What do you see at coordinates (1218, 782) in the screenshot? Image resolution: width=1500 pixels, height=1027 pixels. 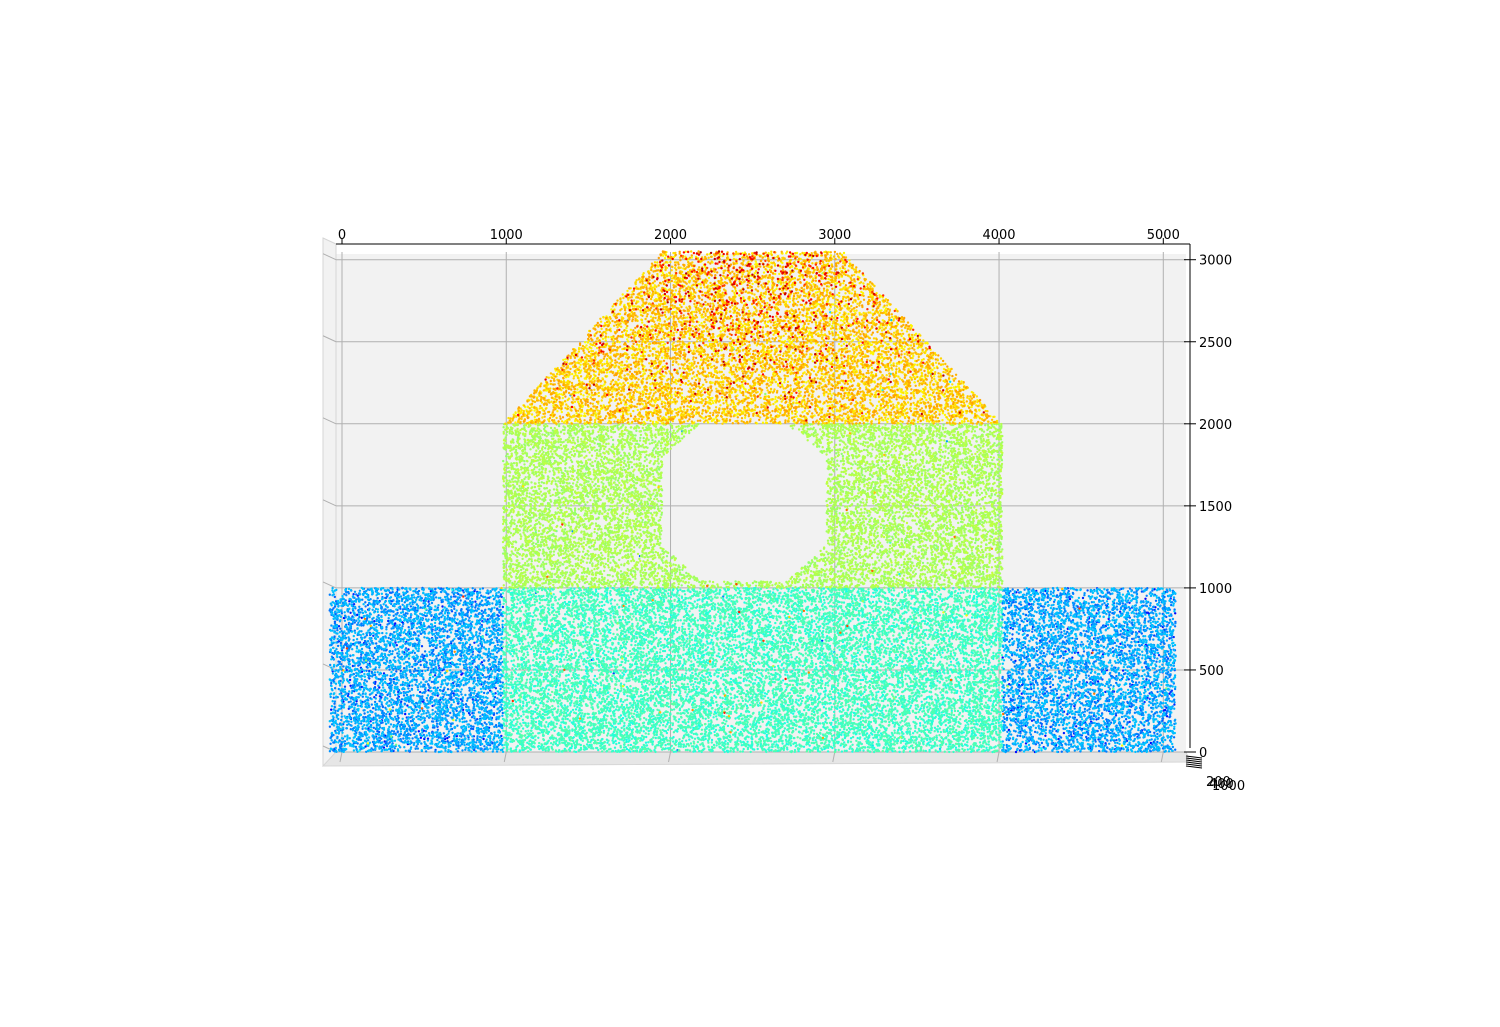 I see `y-tick-label: 200` at bounding box center [1218, 782].